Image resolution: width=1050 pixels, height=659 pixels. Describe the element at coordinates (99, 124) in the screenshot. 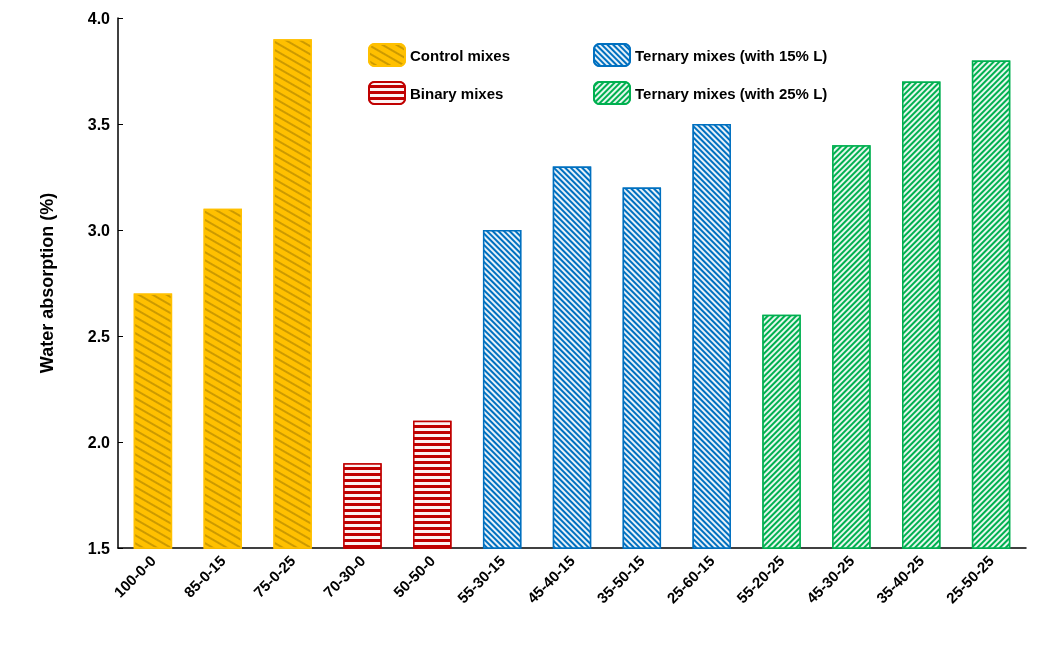

I see `y-tick-label: 3.5` at that location.